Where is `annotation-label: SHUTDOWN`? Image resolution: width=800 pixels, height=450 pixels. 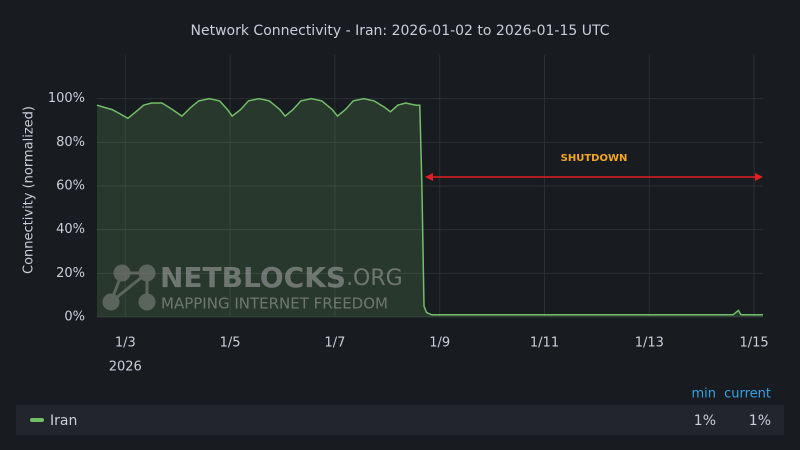 annotation-label: SHUTDOWN is located at coordinates (594, 158).